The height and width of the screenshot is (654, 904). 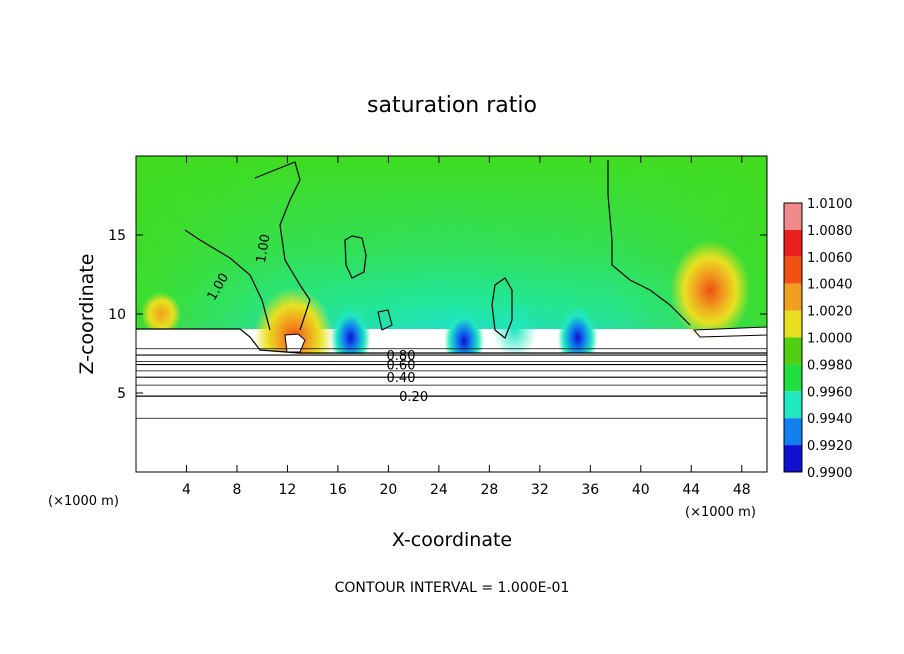 What do you see at coordinates (401, 378) in the screenshot?
I see `contour-label-0.40: 0.40` at bounding box center [401, 378].